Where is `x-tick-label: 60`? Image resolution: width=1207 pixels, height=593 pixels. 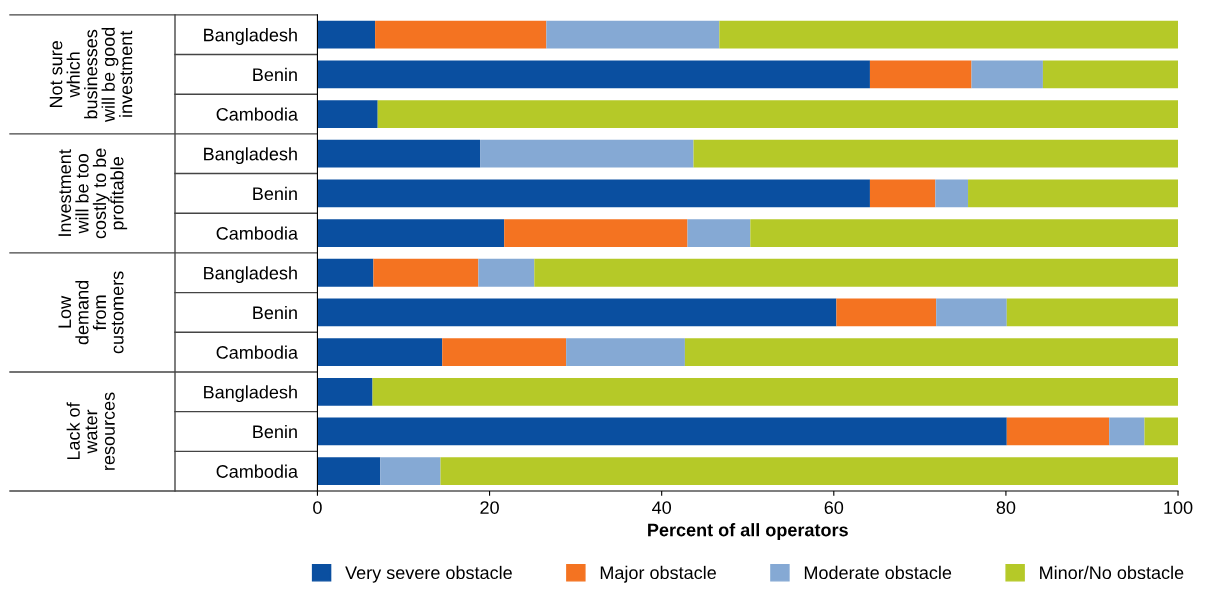 x-tick-label: 60 is located at coordinates (834, 507).